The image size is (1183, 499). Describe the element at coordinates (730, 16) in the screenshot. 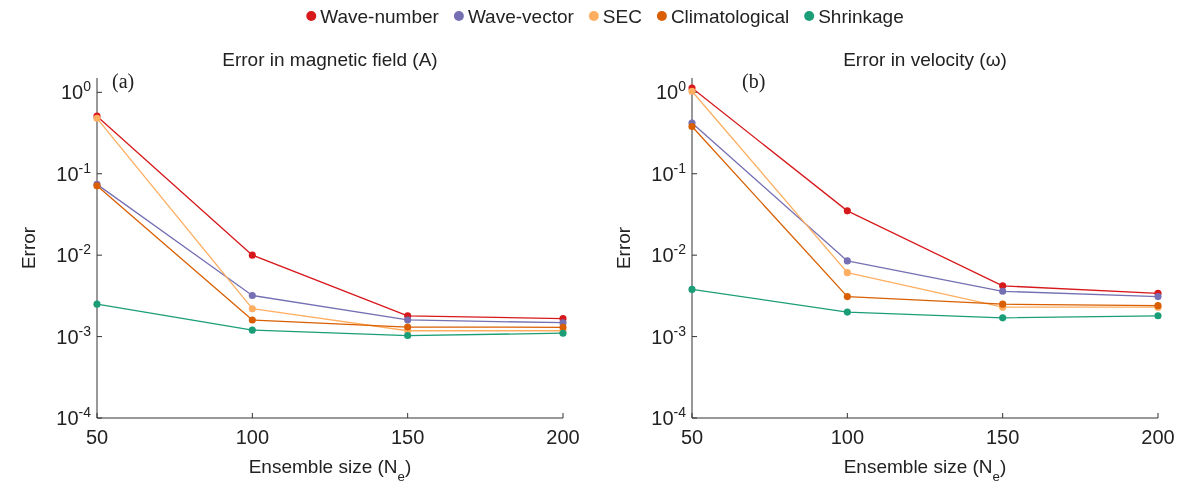

I see `legend-label: Climatological` at that location.